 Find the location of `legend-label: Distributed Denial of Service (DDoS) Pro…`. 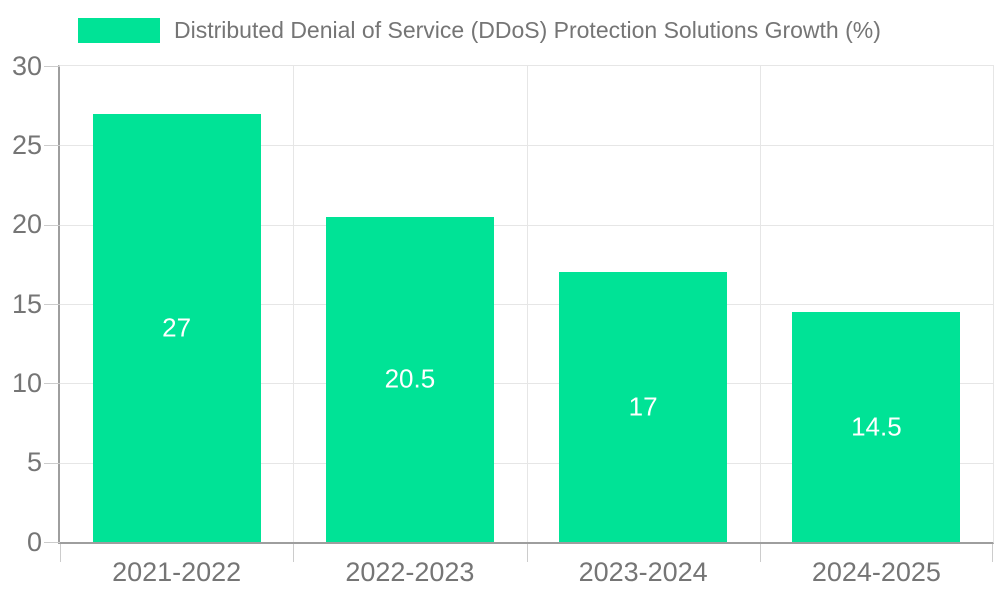

legend-label: Distributed Denial of Service (DDoS) Pro… is located at coordinates (527, 30).